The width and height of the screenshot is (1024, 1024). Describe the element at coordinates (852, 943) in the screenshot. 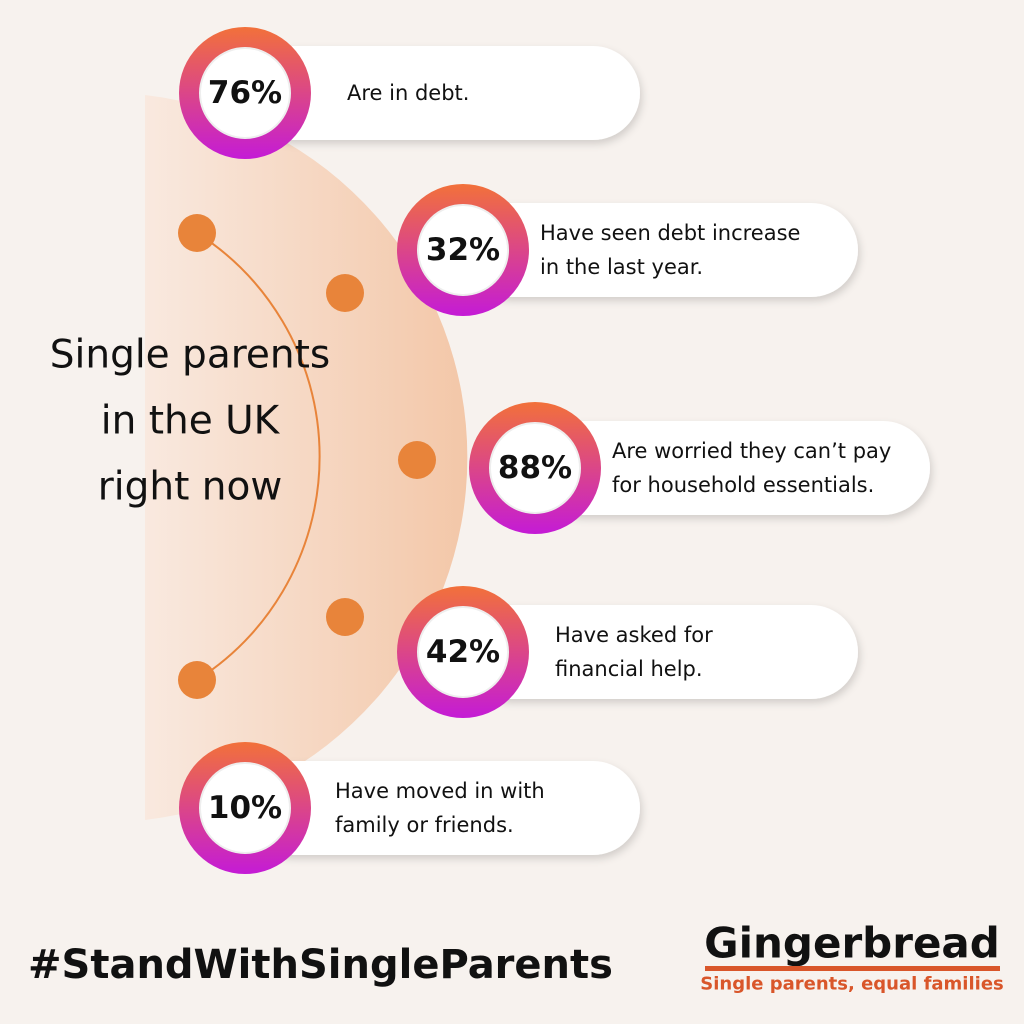

I see `logo-name: Gingerbread` at that location.